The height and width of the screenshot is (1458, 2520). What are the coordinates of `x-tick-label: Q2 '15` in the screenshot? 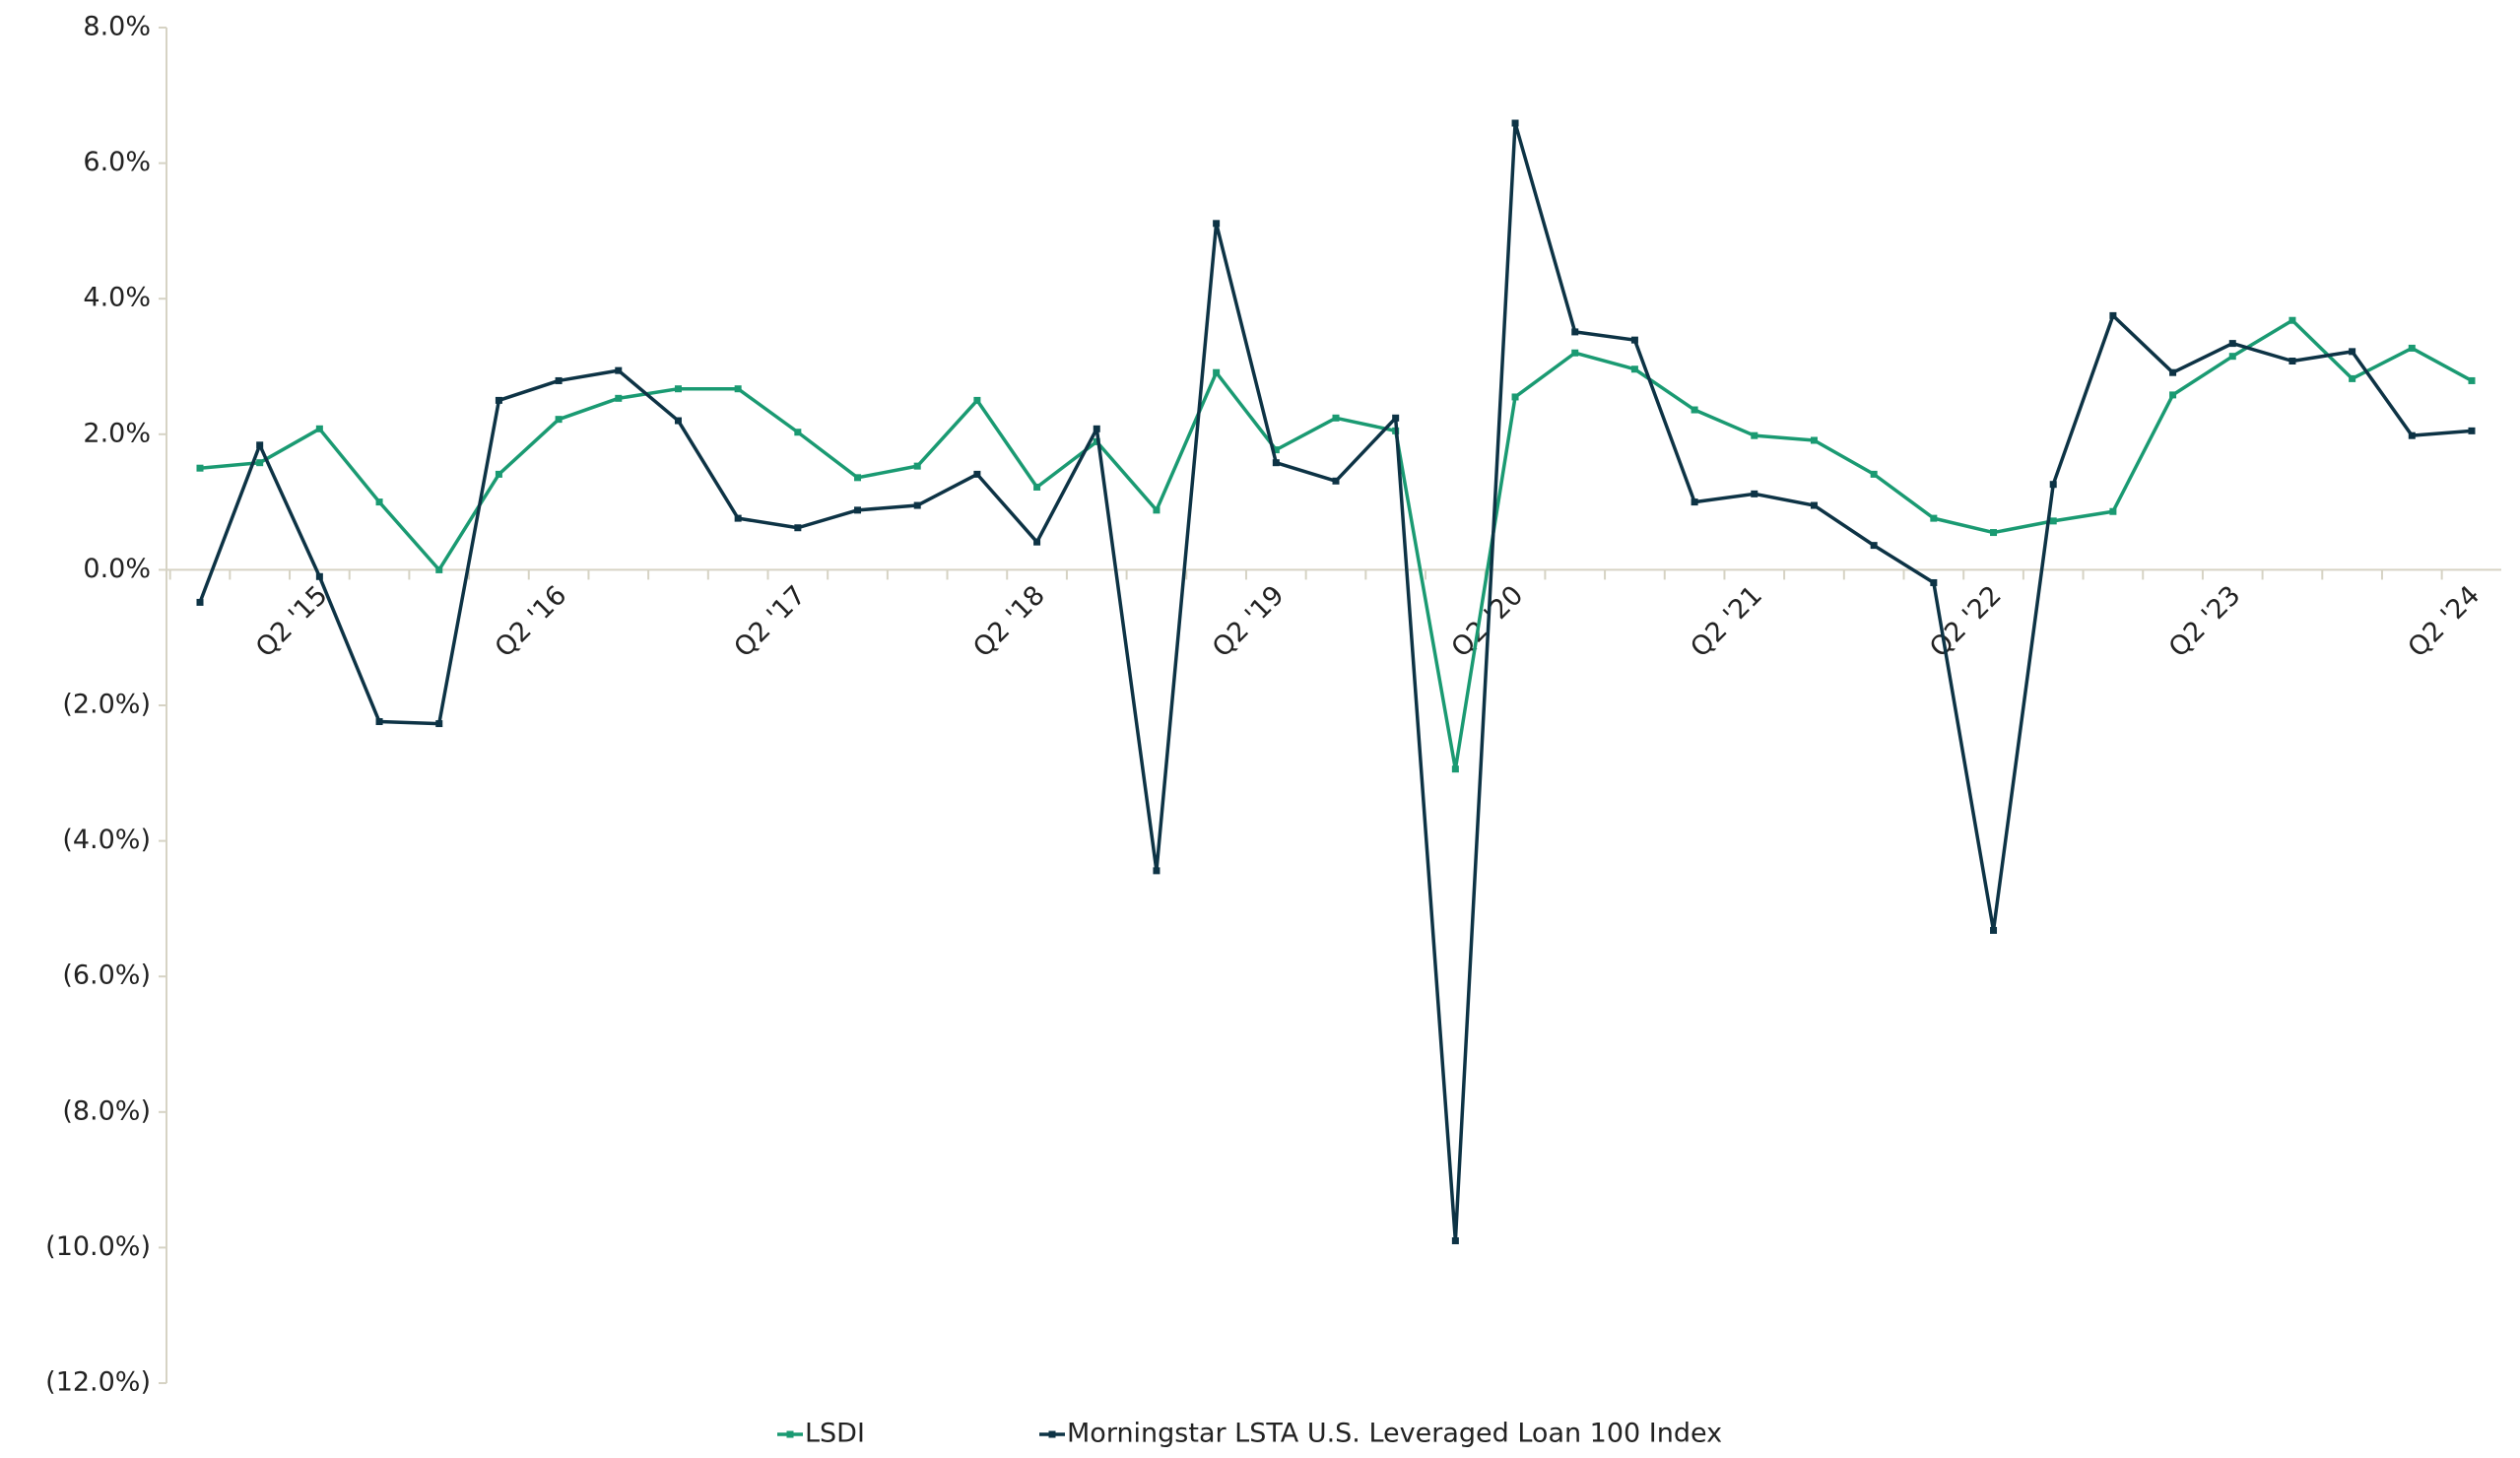 It's located at (292, 622).